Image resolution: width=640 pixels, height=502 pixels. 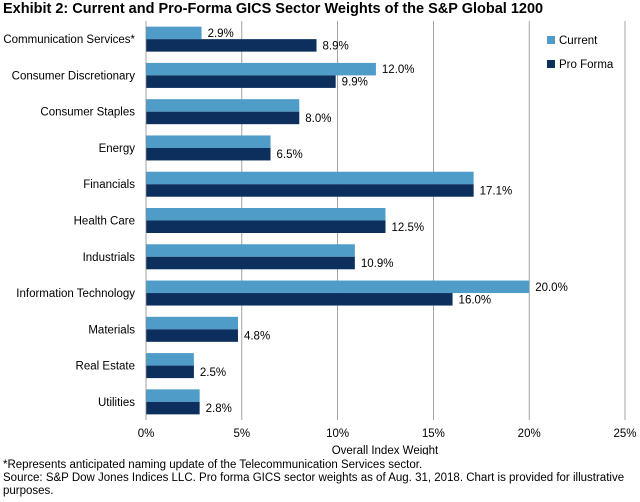 What do you see at coordinates (104, 222) in the screenshot?
I see `category-label: Health Care` at bounding box center [104, 222].